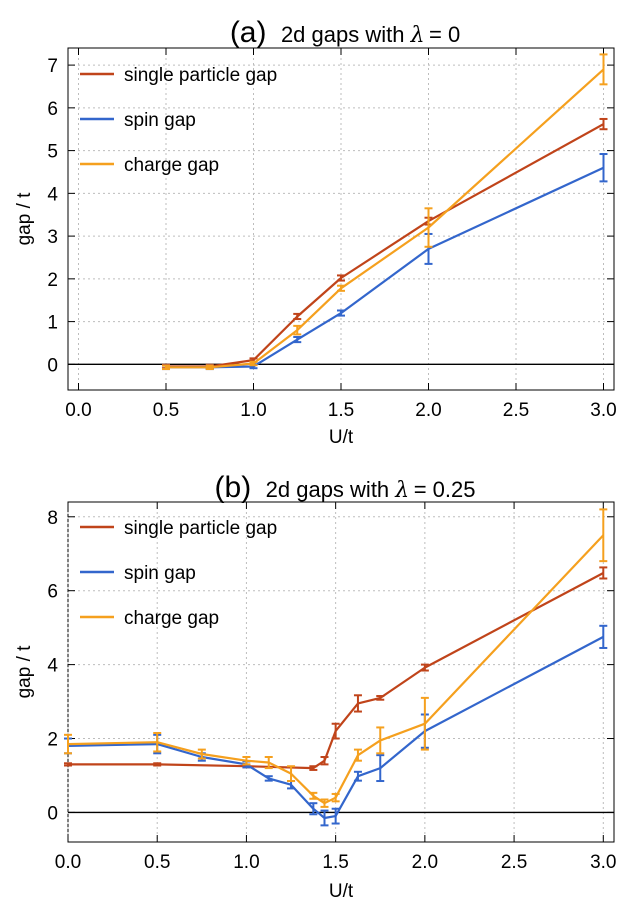 This screenshot has width=630, height=907. Describe the element at coordinates (157, 862) in the screenshot. I see `chart-b-x-tick-label: 0.5` at that location.